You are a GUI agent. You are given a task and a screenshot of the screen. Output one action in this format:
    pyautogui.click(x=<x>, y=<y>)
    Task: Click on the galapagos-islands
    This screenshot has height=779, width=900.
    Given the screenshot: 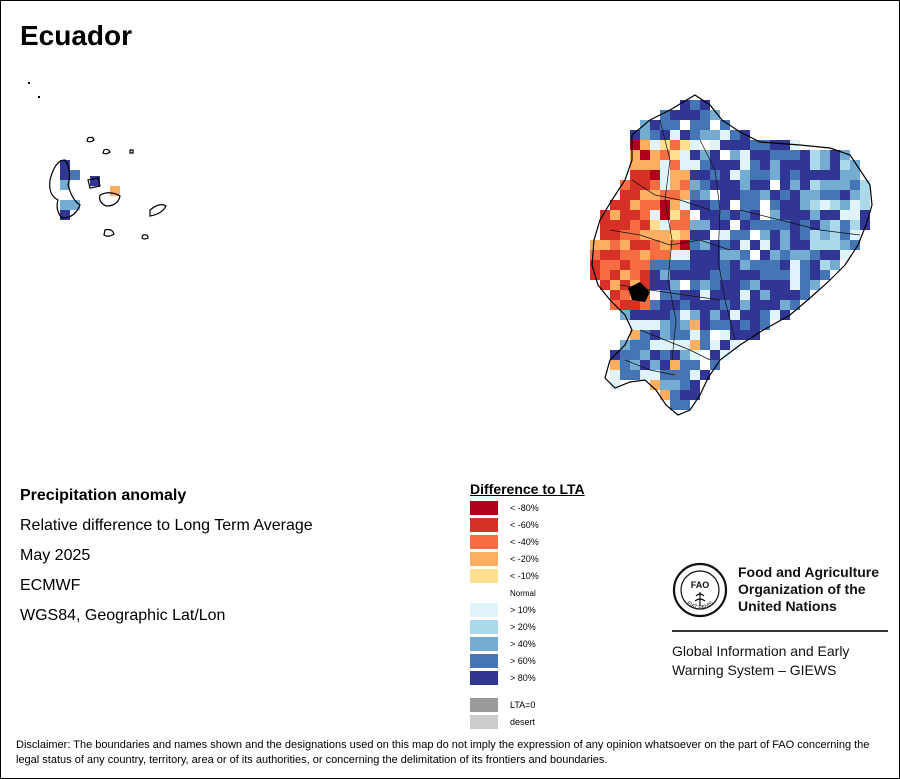 What is the action you would take?
    pyautogui.click(x=97, y=161)
    